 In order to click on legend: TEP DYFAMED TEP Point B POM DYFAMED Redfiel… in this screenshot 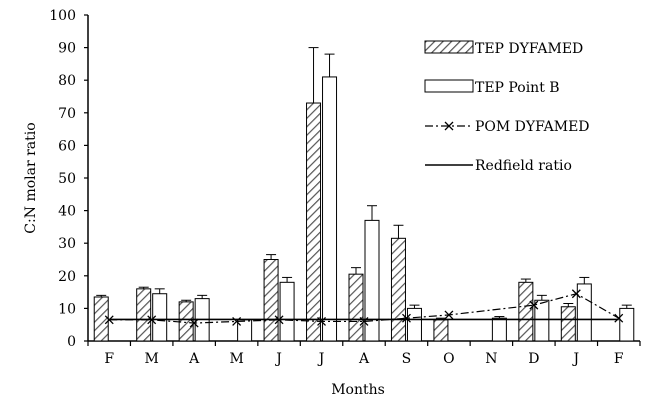, I will do `click(507, 107)`.